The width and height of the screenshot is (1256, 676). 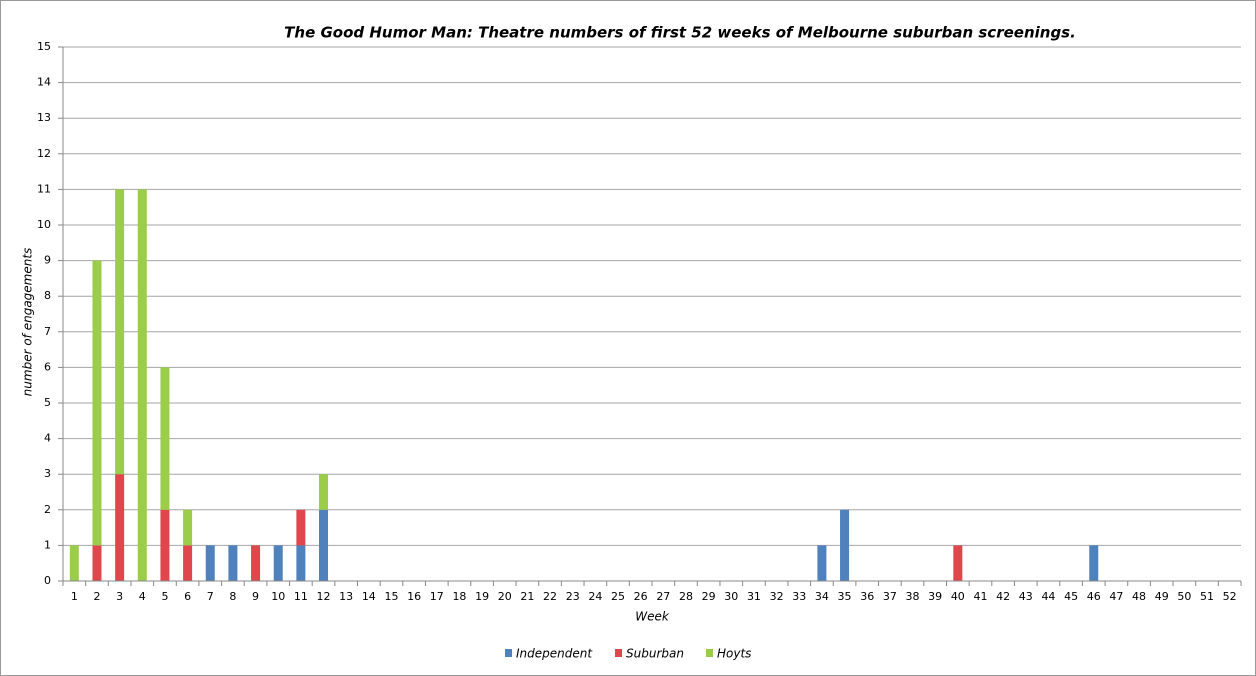 What do you see at coordinates (1003, 596) in the screenshot?
I see `x-tick-label: 42` at bounding box center [1003, 596].